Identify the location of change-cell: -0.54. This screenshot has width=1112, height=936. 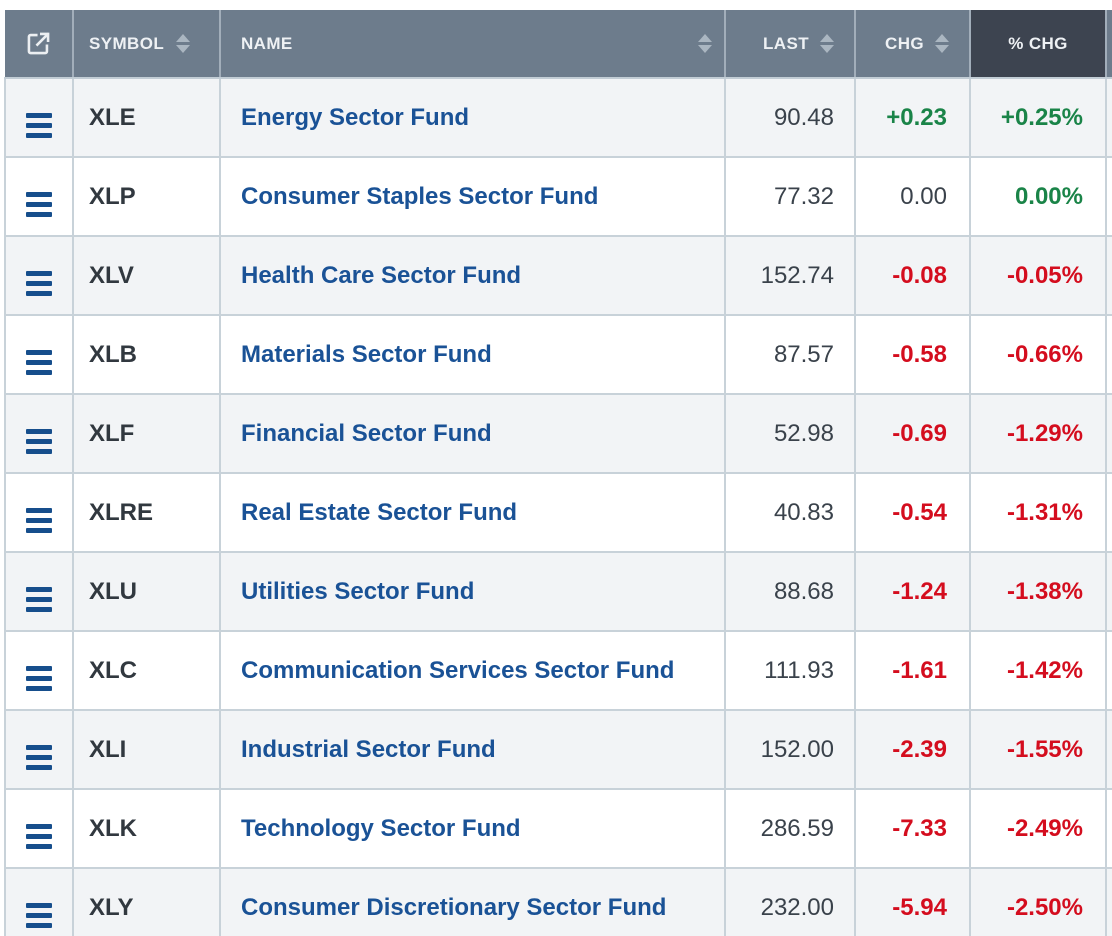
(912, 512).